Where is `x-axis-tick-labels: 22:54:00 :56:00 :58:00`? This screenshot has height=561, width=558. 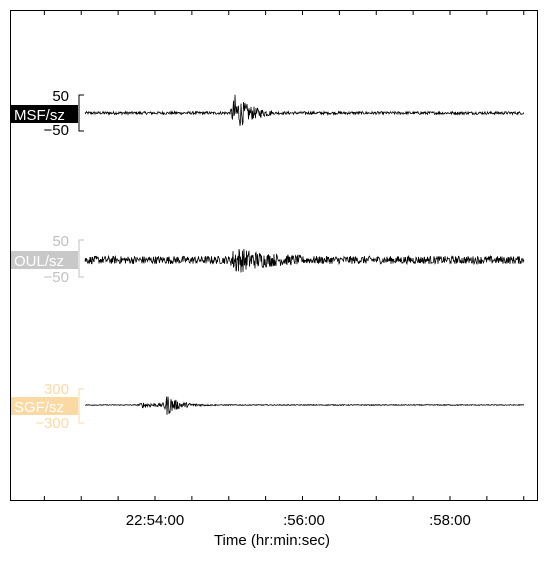 x-axis-tick-labels: 22:54:00 :56:00 :58:00 is located at coordinates (298, 520).